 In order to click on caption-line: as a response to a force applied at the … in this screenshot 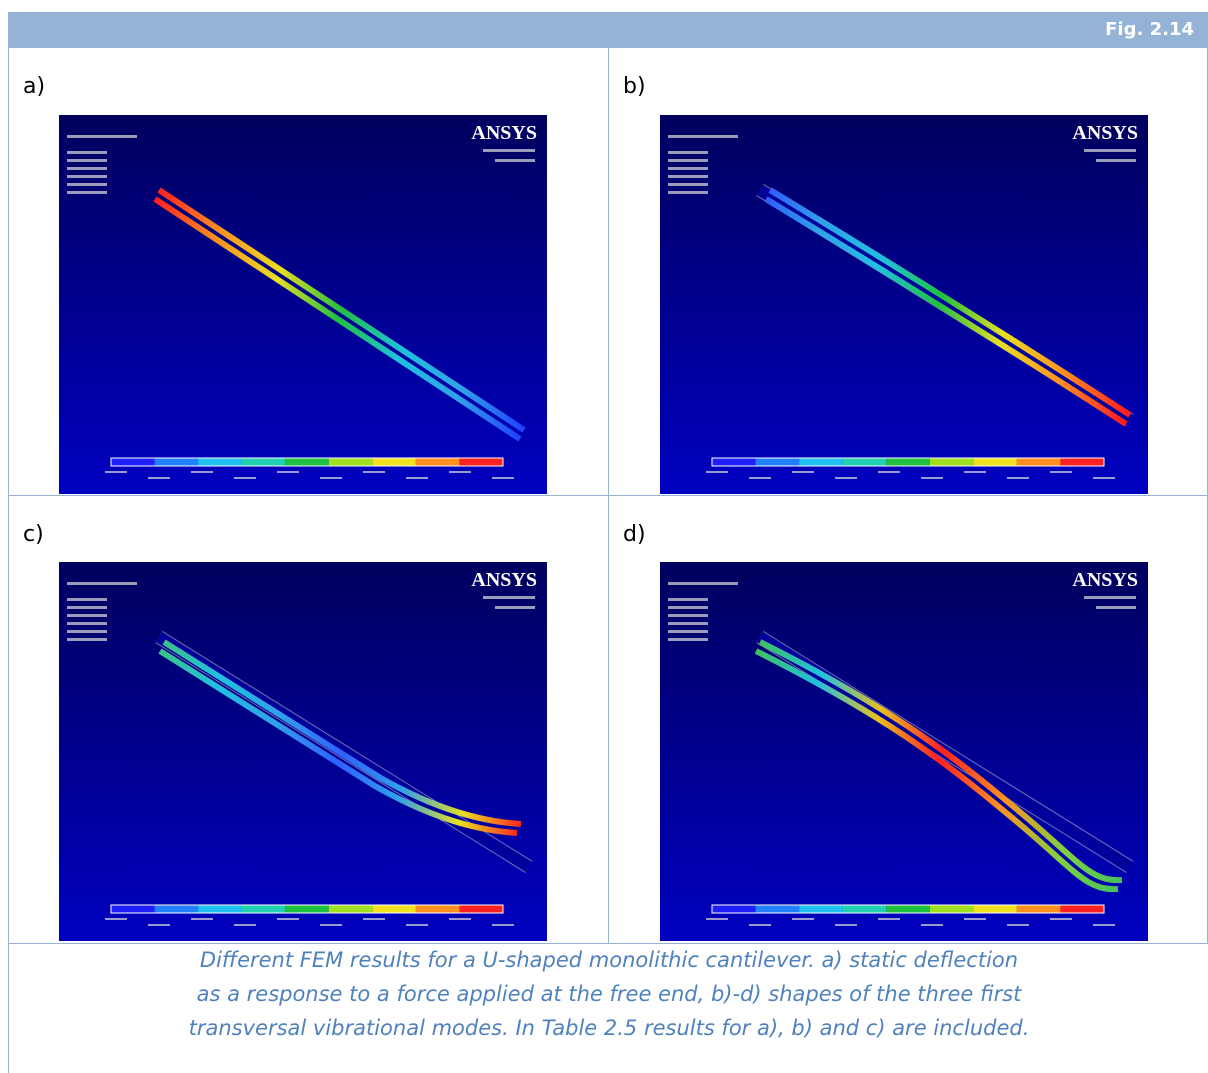, I will do `click(609, 994)`.